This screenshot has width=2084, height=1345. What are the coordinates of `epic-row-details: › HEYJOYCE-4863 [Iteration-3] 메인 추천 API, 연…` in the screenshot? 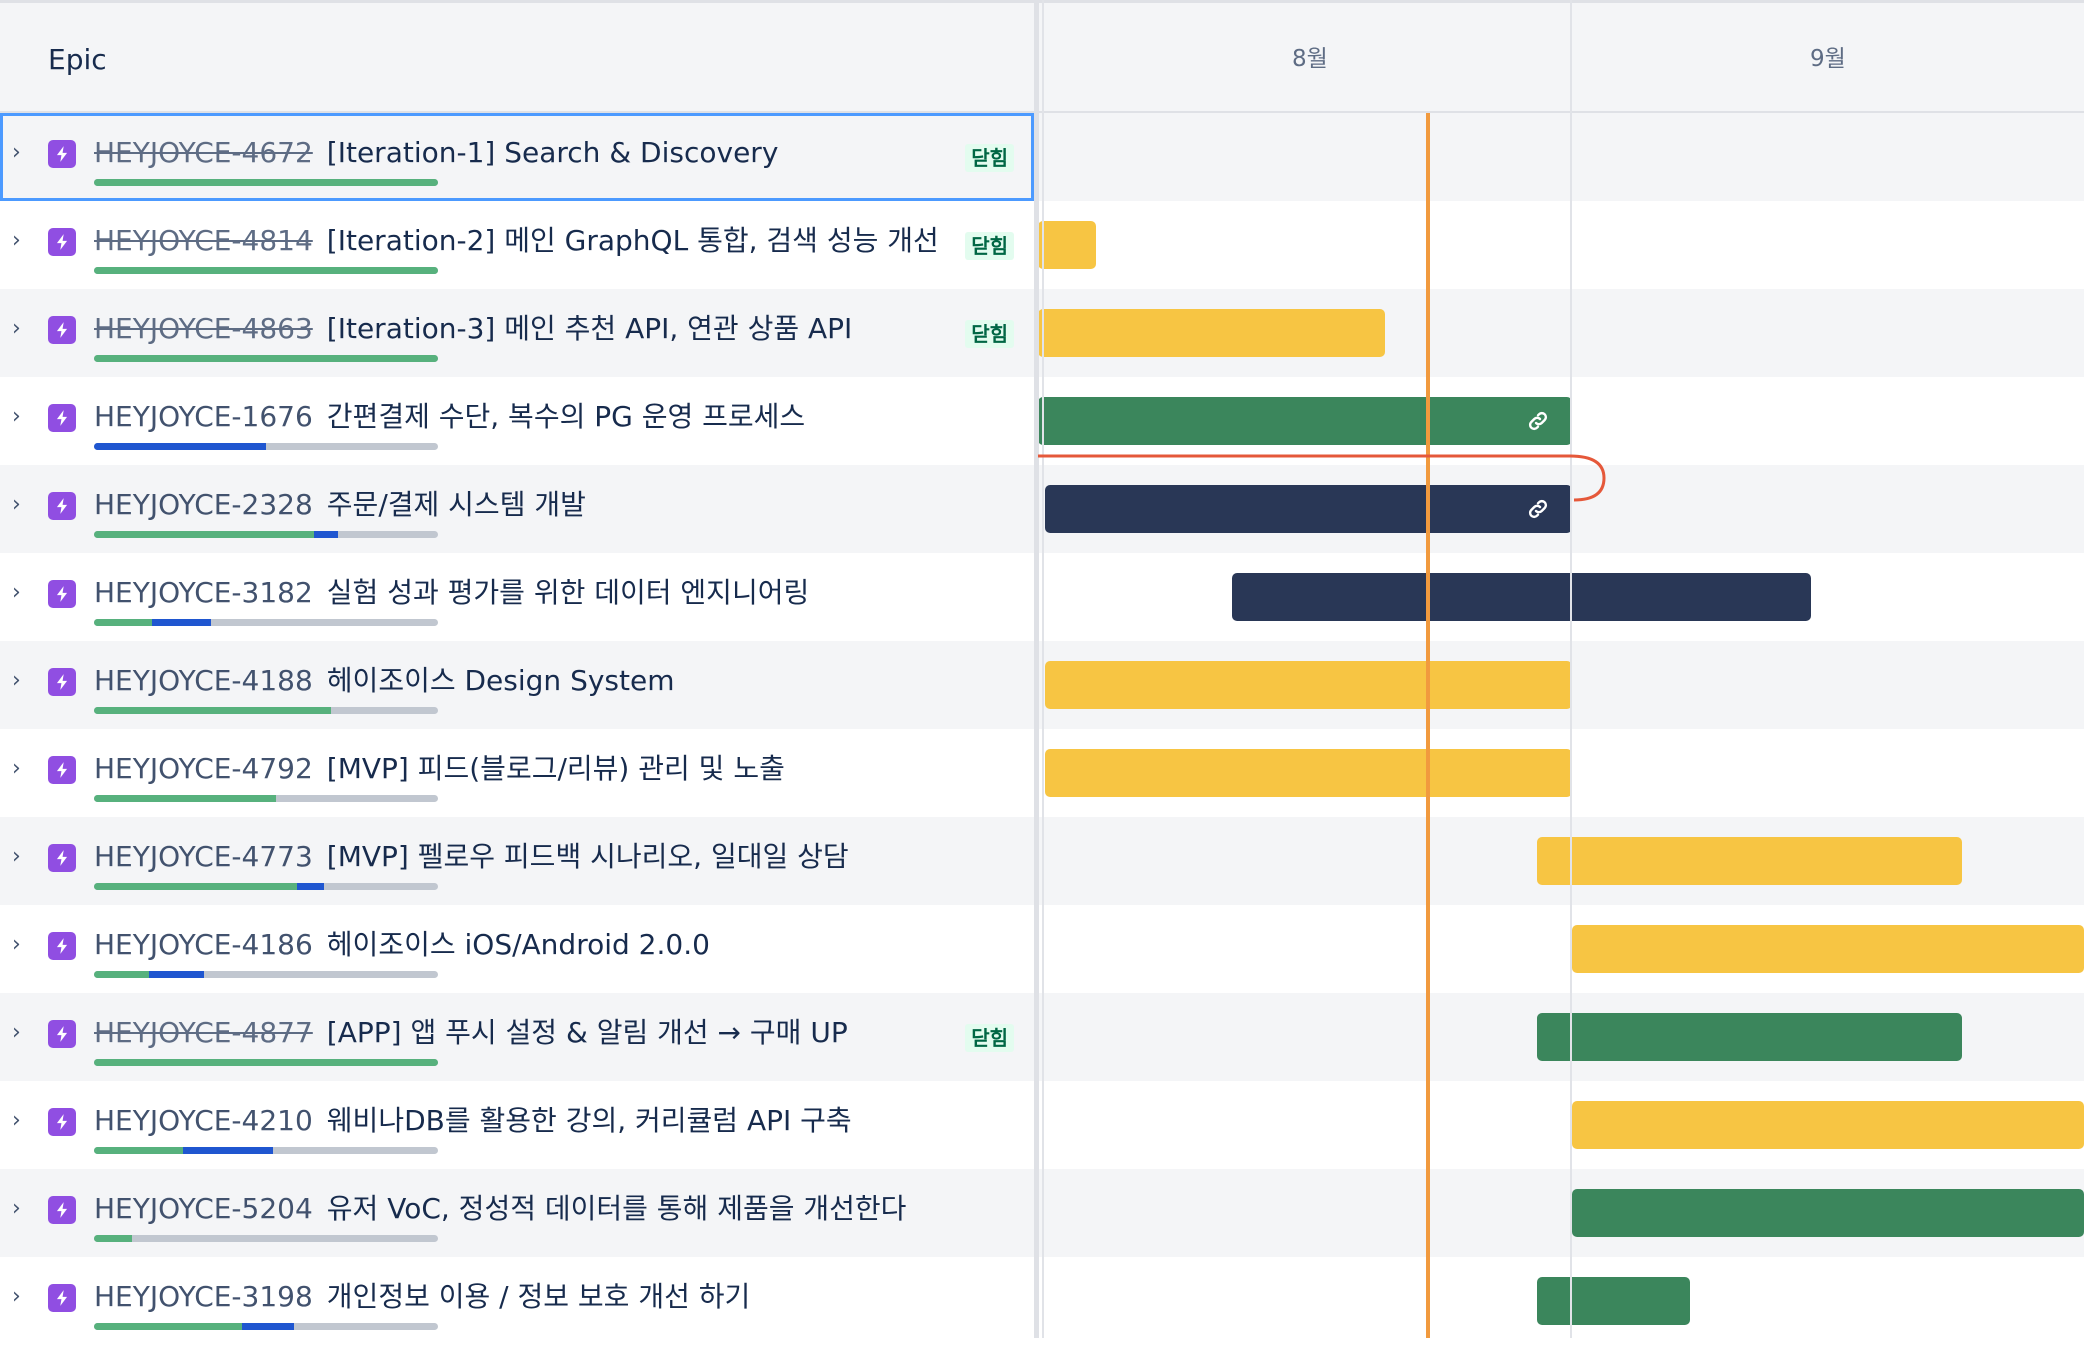 It's located at (517, 333).